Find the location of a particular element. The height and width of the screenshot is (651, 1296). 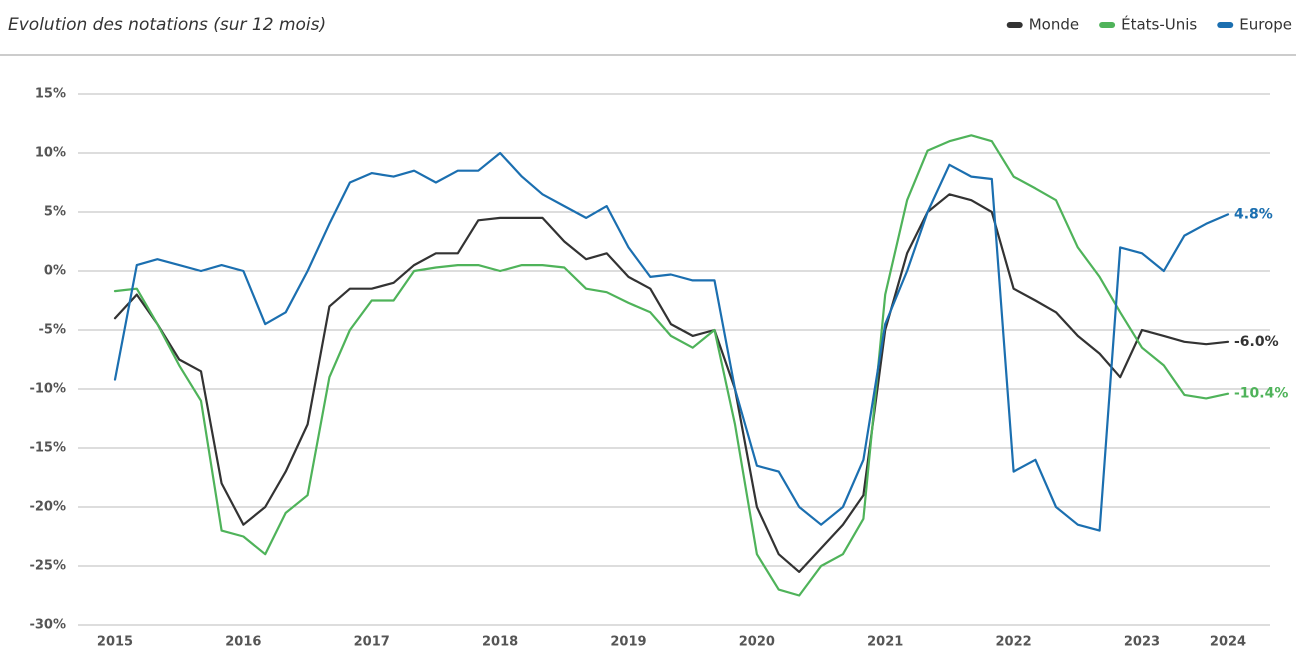

end-label: -10.4% is located at coordinates (1261, 394).